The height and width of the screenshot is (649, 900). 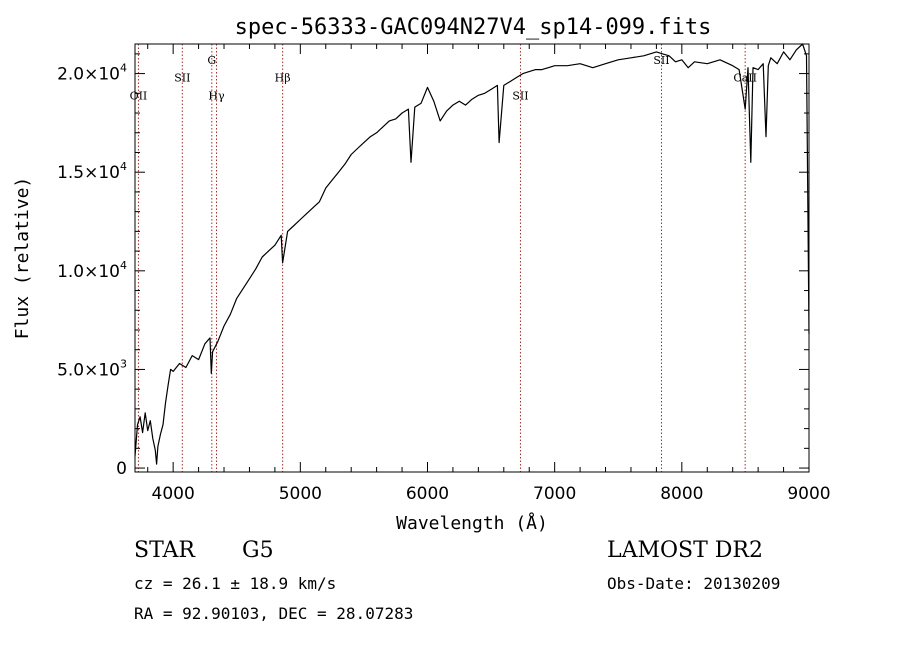 What do you see at coordinates (520, 95) in the screenshot?
I see `marker-label-5: SII` at bounding box center [520, 95].